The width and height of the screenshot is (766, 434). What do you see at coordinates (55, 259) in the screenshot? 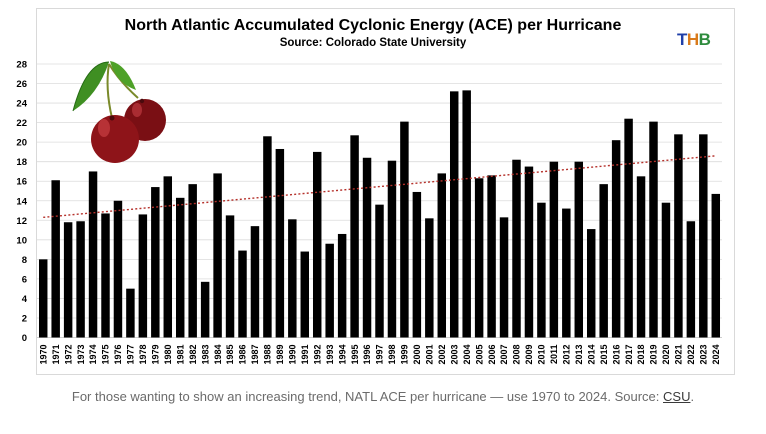
I see `bar-1971` at bounding box center [55, 259].